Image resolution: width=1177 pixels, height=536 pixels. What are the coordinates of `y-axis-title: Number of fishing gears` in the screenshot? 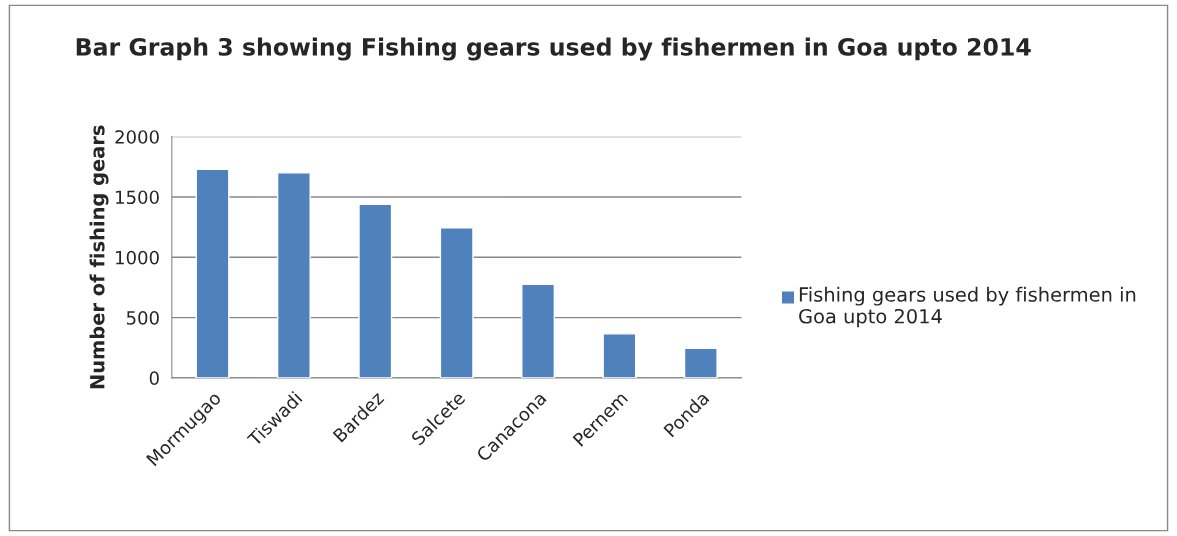 It's located at (99, 257).